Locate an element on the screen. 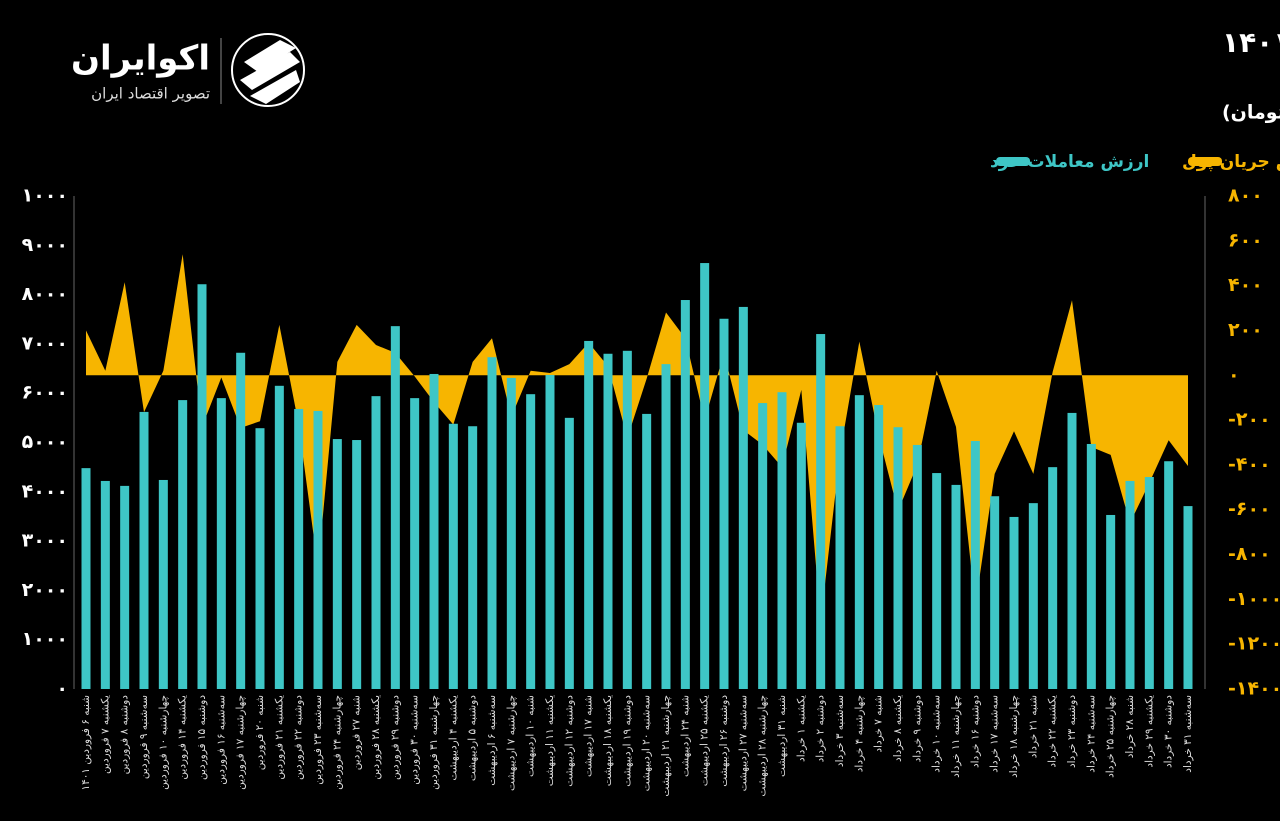 The height and width of the screenshot is (821, 1280). x-tick-label: شنبه ۲۴ اردیبهشت is located at coordinates (685, 736).